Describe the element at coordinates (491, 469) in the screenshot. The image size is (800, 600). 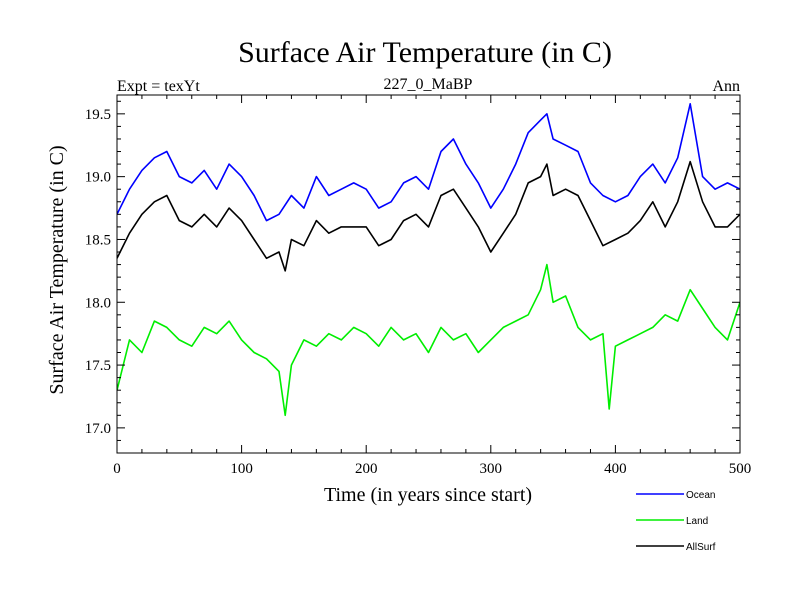
I see `x-tick-label: 300` at that location.